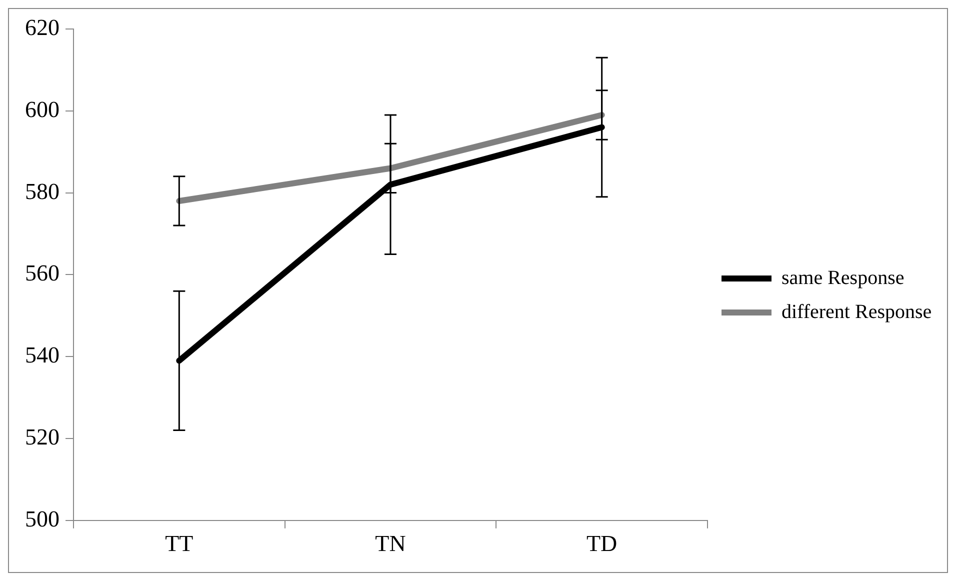  I want to click on x-tick-label: TN, so click(390, 543).